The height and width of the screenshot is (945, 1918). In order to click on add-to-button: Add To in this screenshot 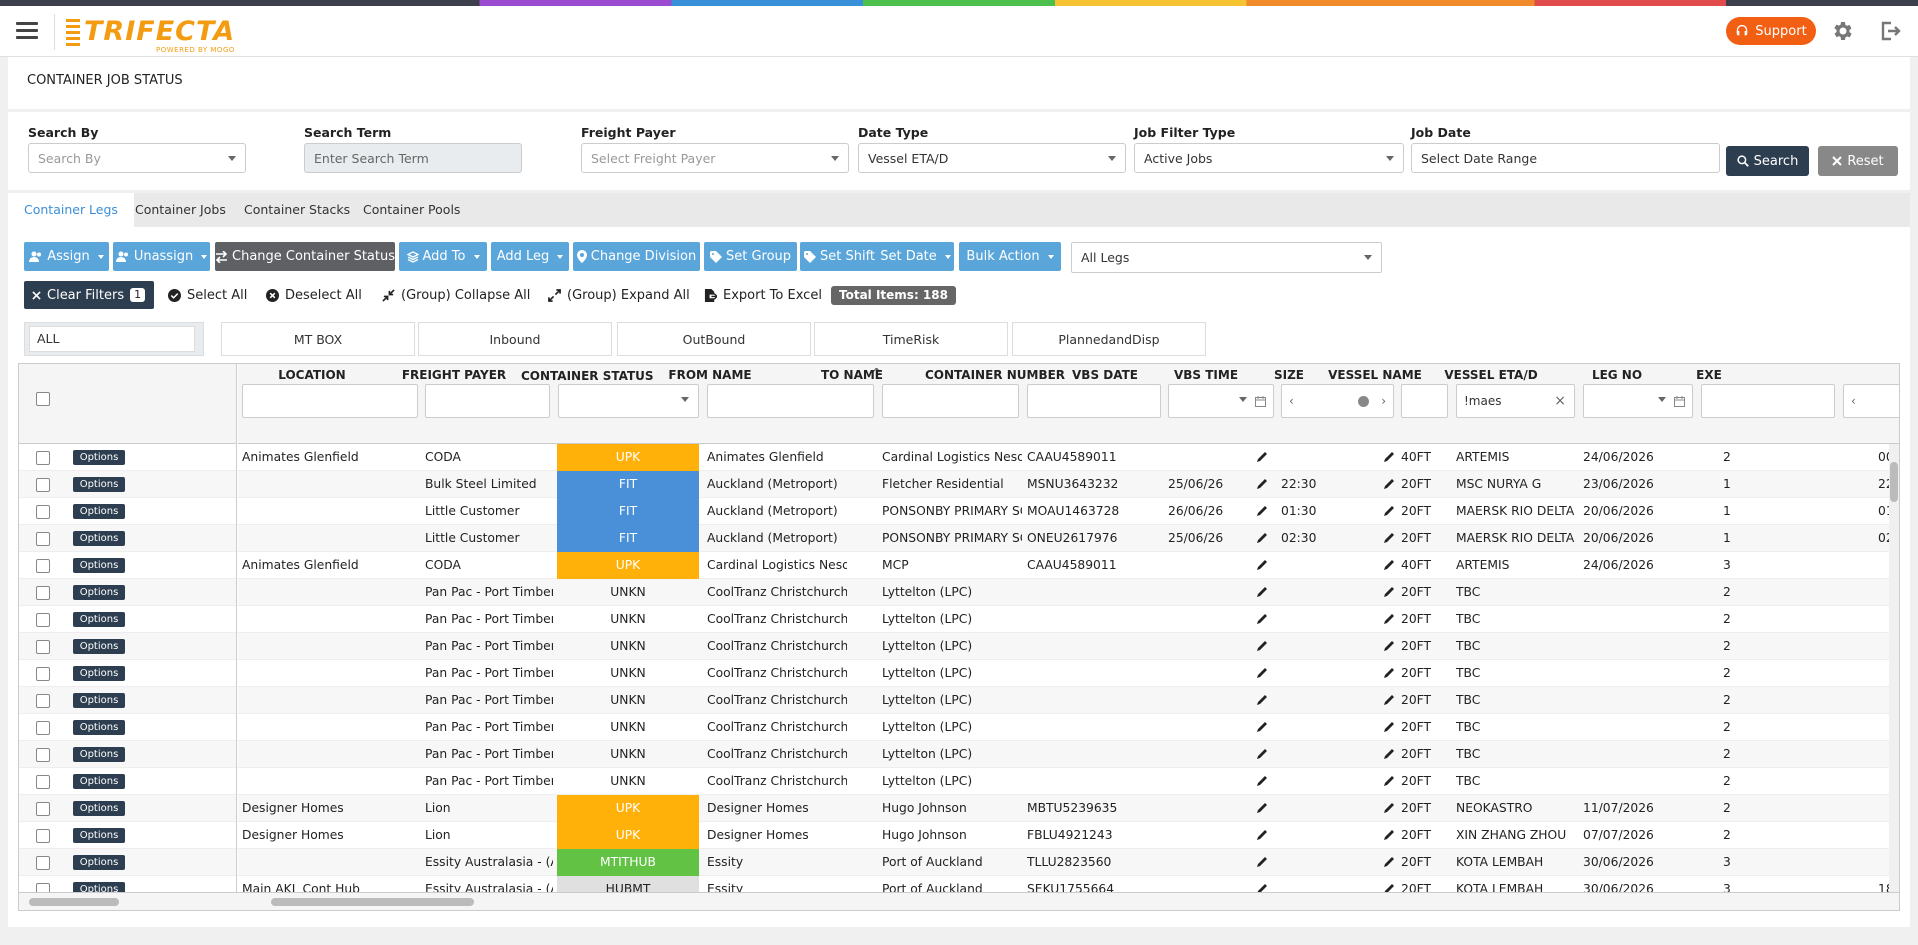, I will do `click(443, 256)`.